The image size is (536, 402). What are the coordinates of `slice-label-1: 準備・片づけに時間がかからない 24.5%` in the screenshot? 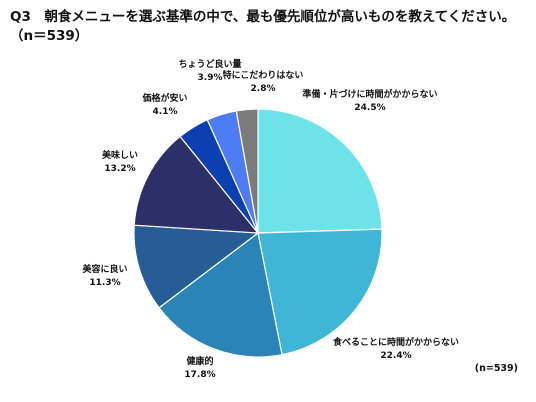 It's located at (369, 100).